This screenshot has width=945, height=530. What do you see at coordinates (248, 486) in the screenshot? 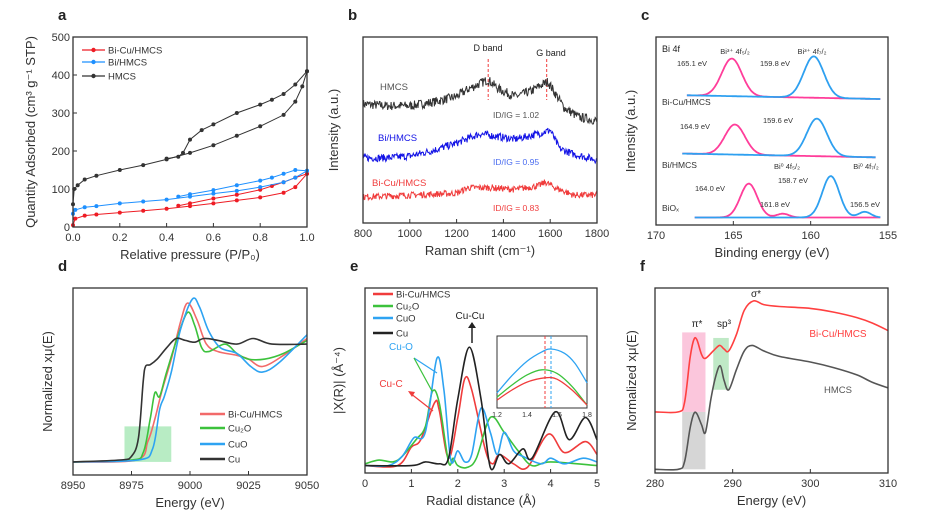
I see `x-tick-label: 9025` at bounding box center [248, 486].